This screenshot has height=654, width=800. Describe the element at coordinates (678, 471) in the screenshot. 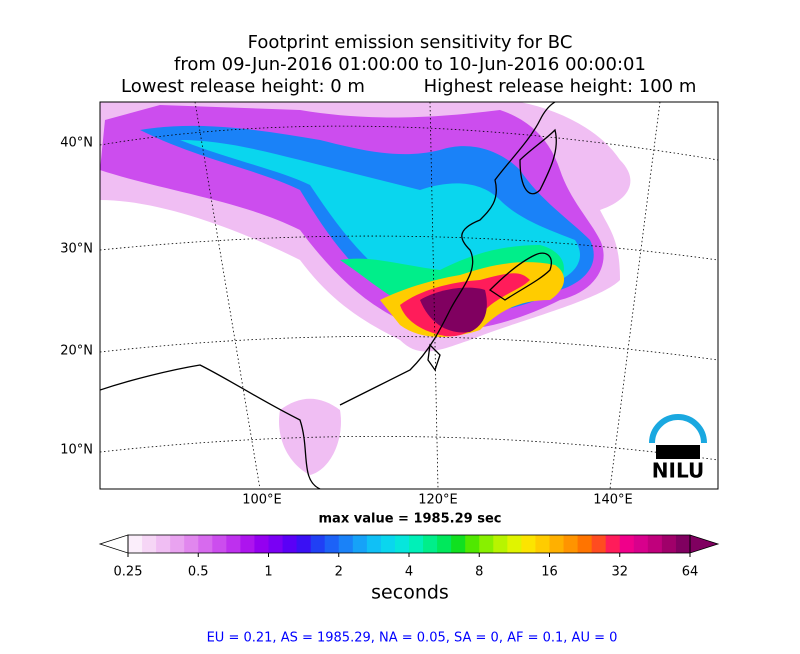

I see `logo-text: NILU` at that location.